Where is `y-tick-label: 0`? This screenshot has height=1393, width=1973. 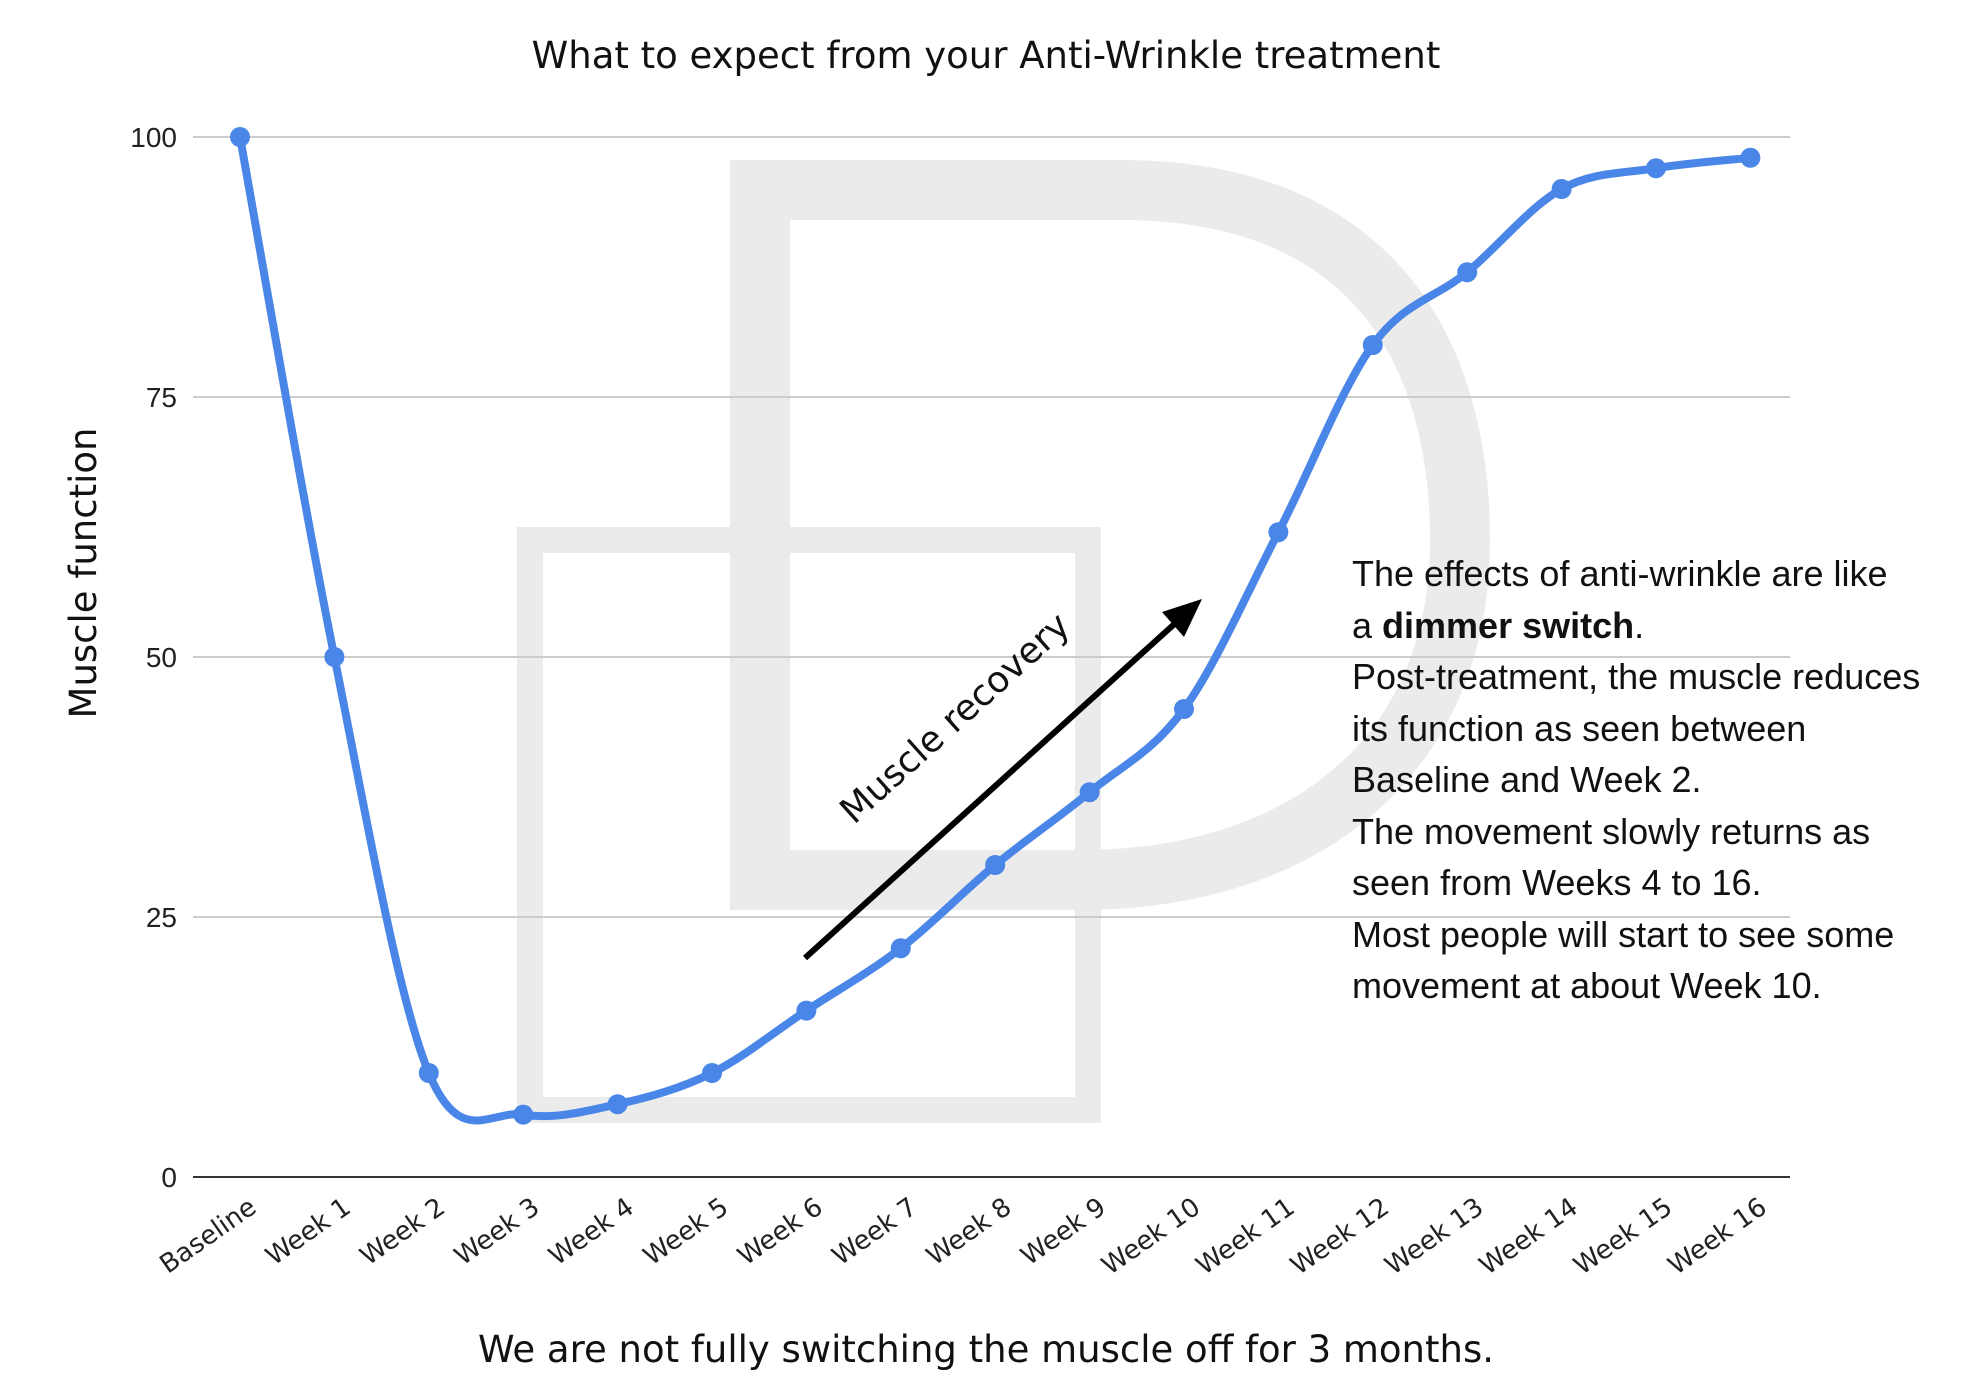 y-tick-label: 0 is located at coordinates (169, 1177).